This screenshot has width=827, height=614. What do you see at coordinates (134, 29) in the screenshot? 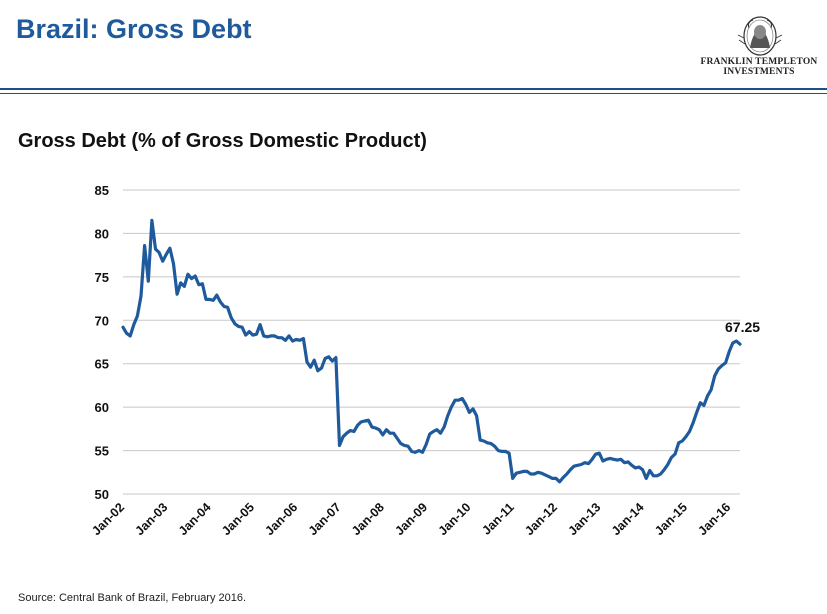
I see `page-title: Brazil: Gross Debt` at bounding box center [134, 29].